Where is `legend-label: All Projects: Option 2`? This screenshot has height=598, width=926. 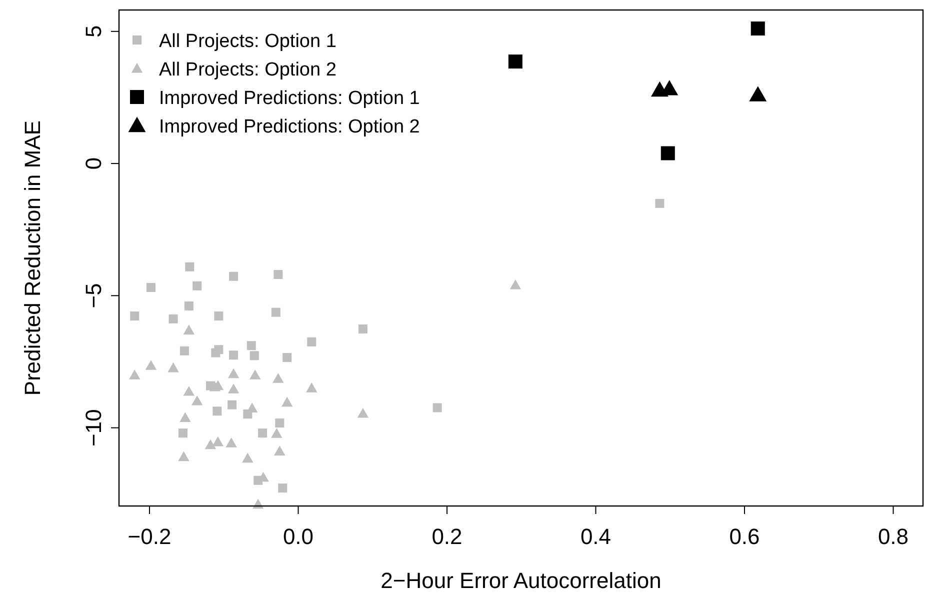 legend-label: All Projects: Option 2 is located at coordinates (247, 70).